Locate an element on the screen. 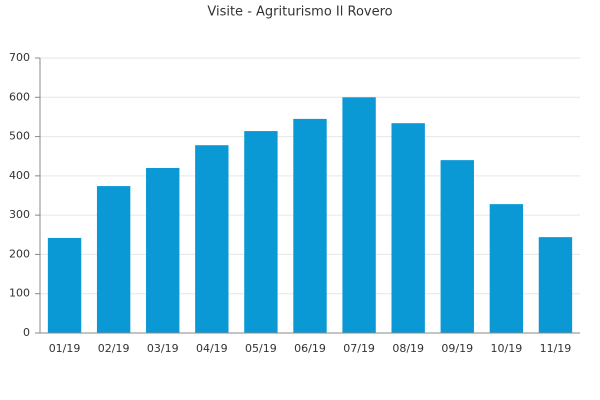  y-tick-label: 700 is located at coordinates (19, 57).